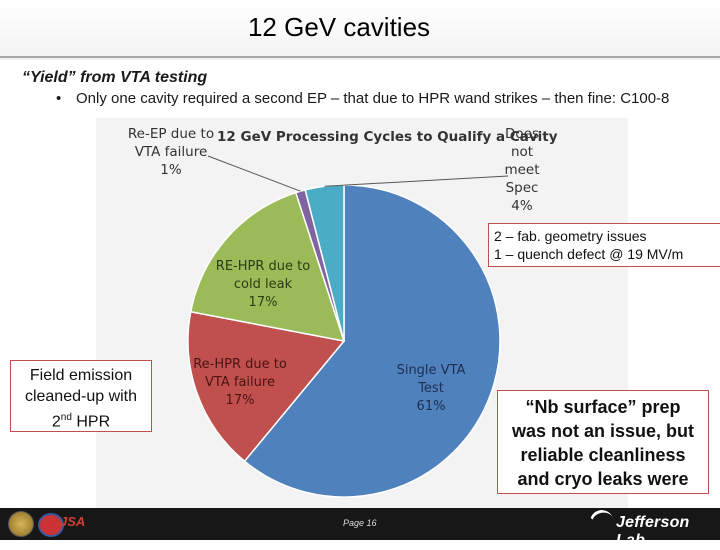 Image resolution: width=720 pixels, height=550 pixels. I want to click on slice-label-line: cold leak, so click(263, 284).